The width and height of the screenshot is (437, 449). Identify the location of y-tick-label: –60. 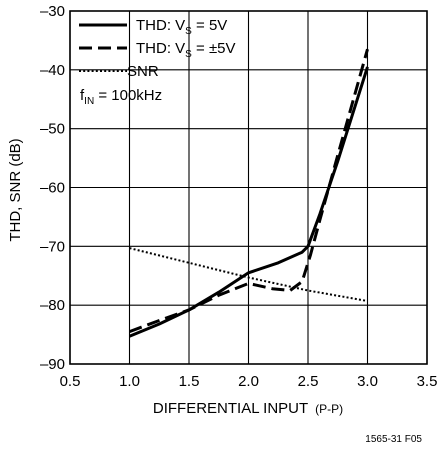
(52, 188).